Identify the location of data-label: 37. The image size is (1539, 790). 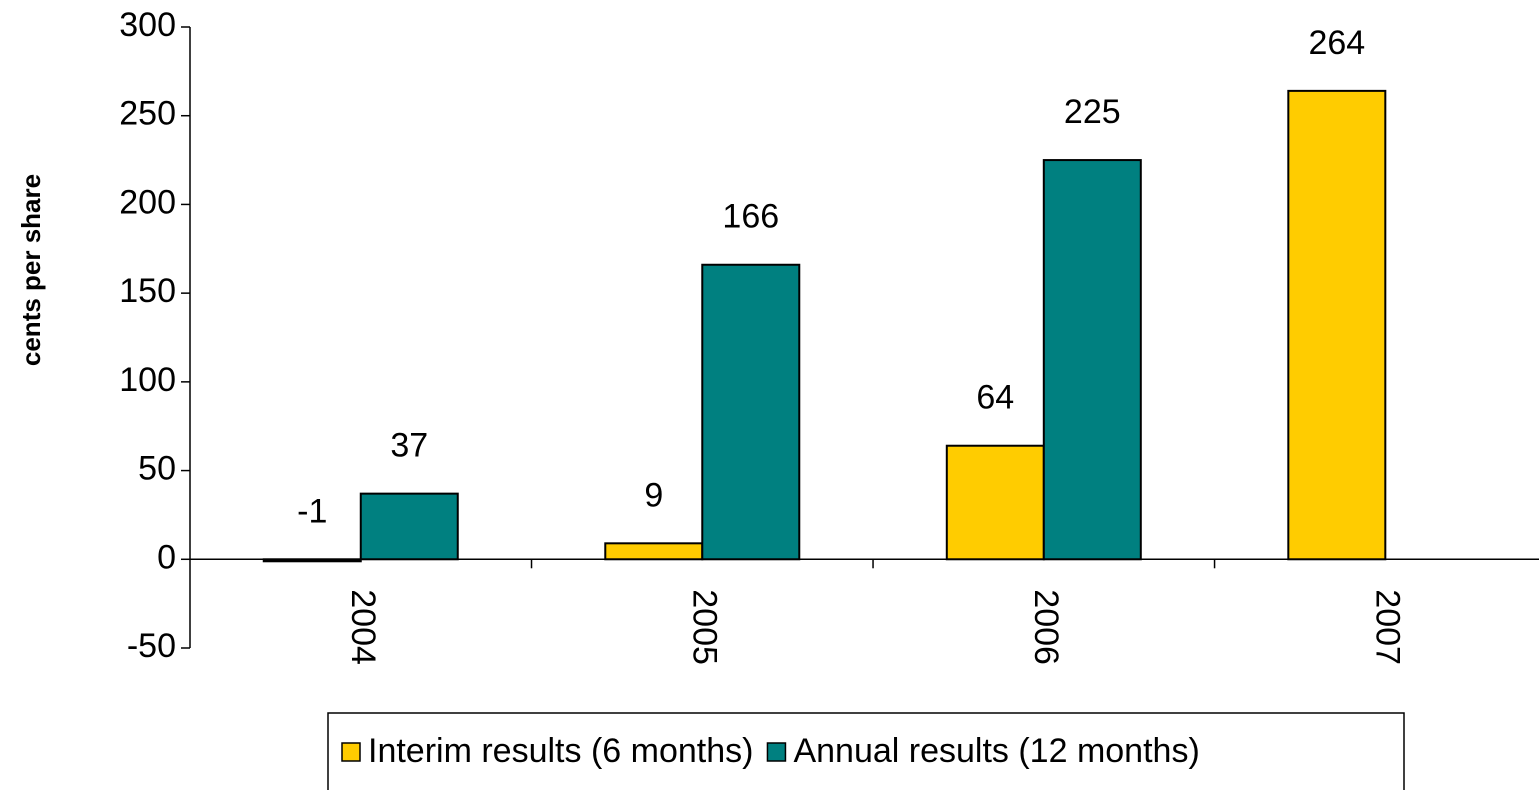
(409, 446).